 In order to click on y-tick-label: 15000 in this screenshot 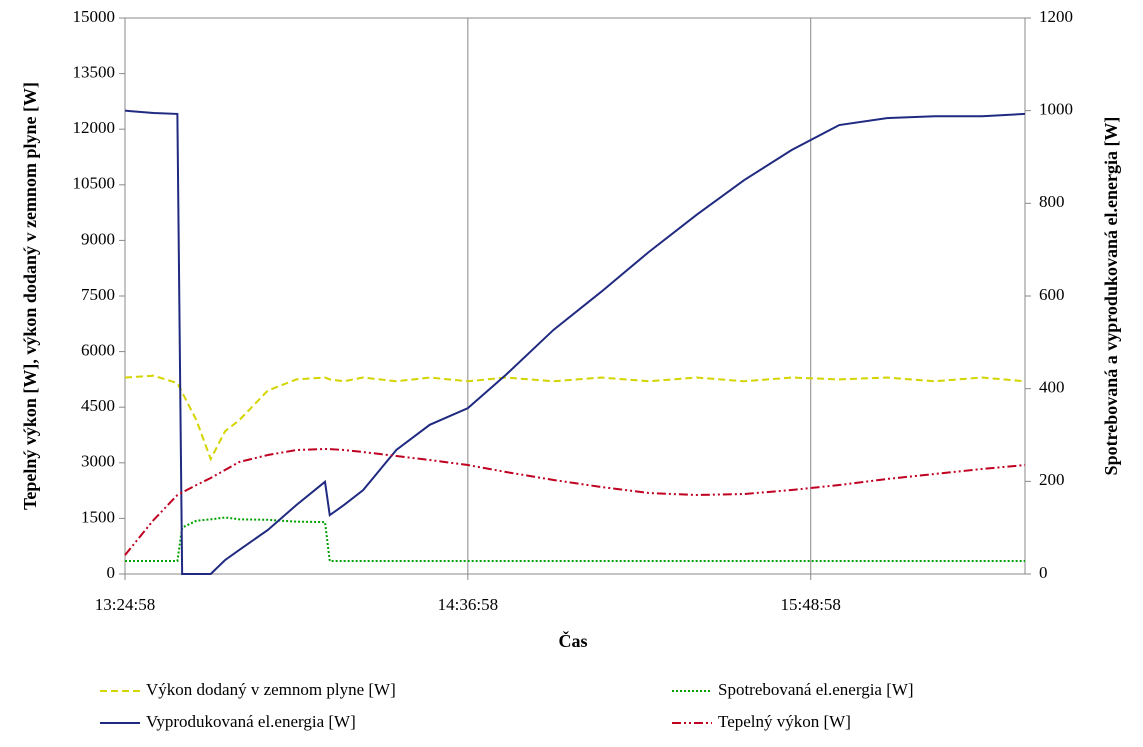, I will do `click(94, 16)`.